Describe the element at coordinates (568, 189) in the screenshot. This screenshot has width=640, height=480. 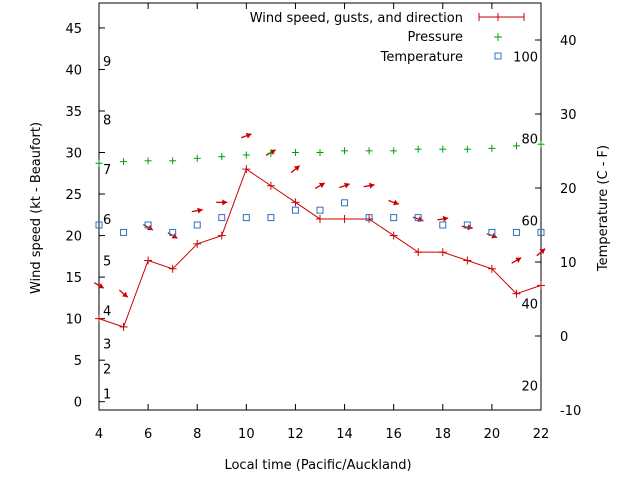
I see `y2-tick-label: 20` at that location.